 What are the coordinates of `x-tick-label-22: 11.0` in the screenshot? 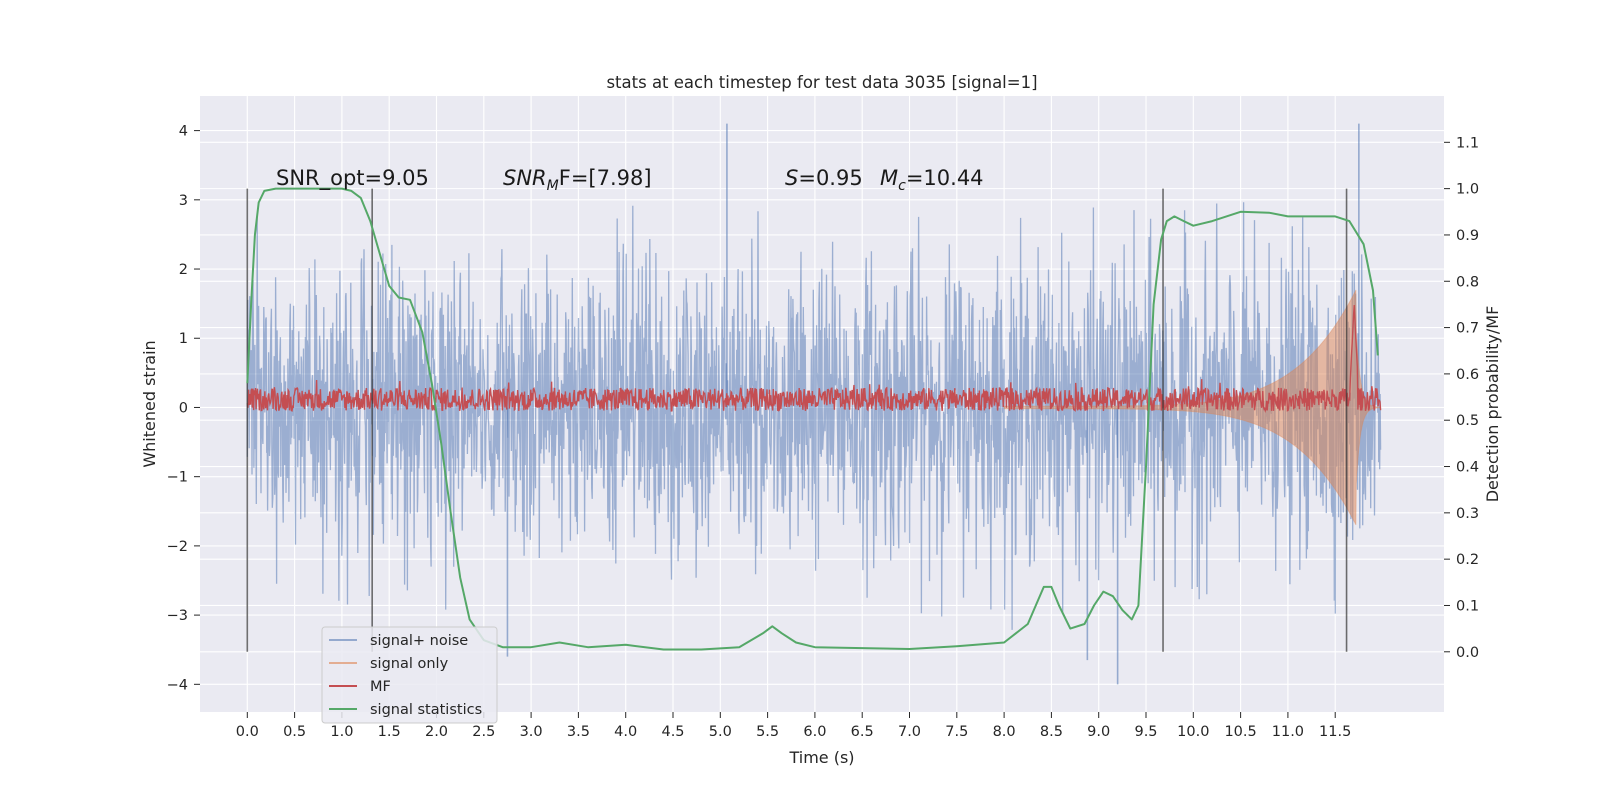 It's located at (1288, 732).